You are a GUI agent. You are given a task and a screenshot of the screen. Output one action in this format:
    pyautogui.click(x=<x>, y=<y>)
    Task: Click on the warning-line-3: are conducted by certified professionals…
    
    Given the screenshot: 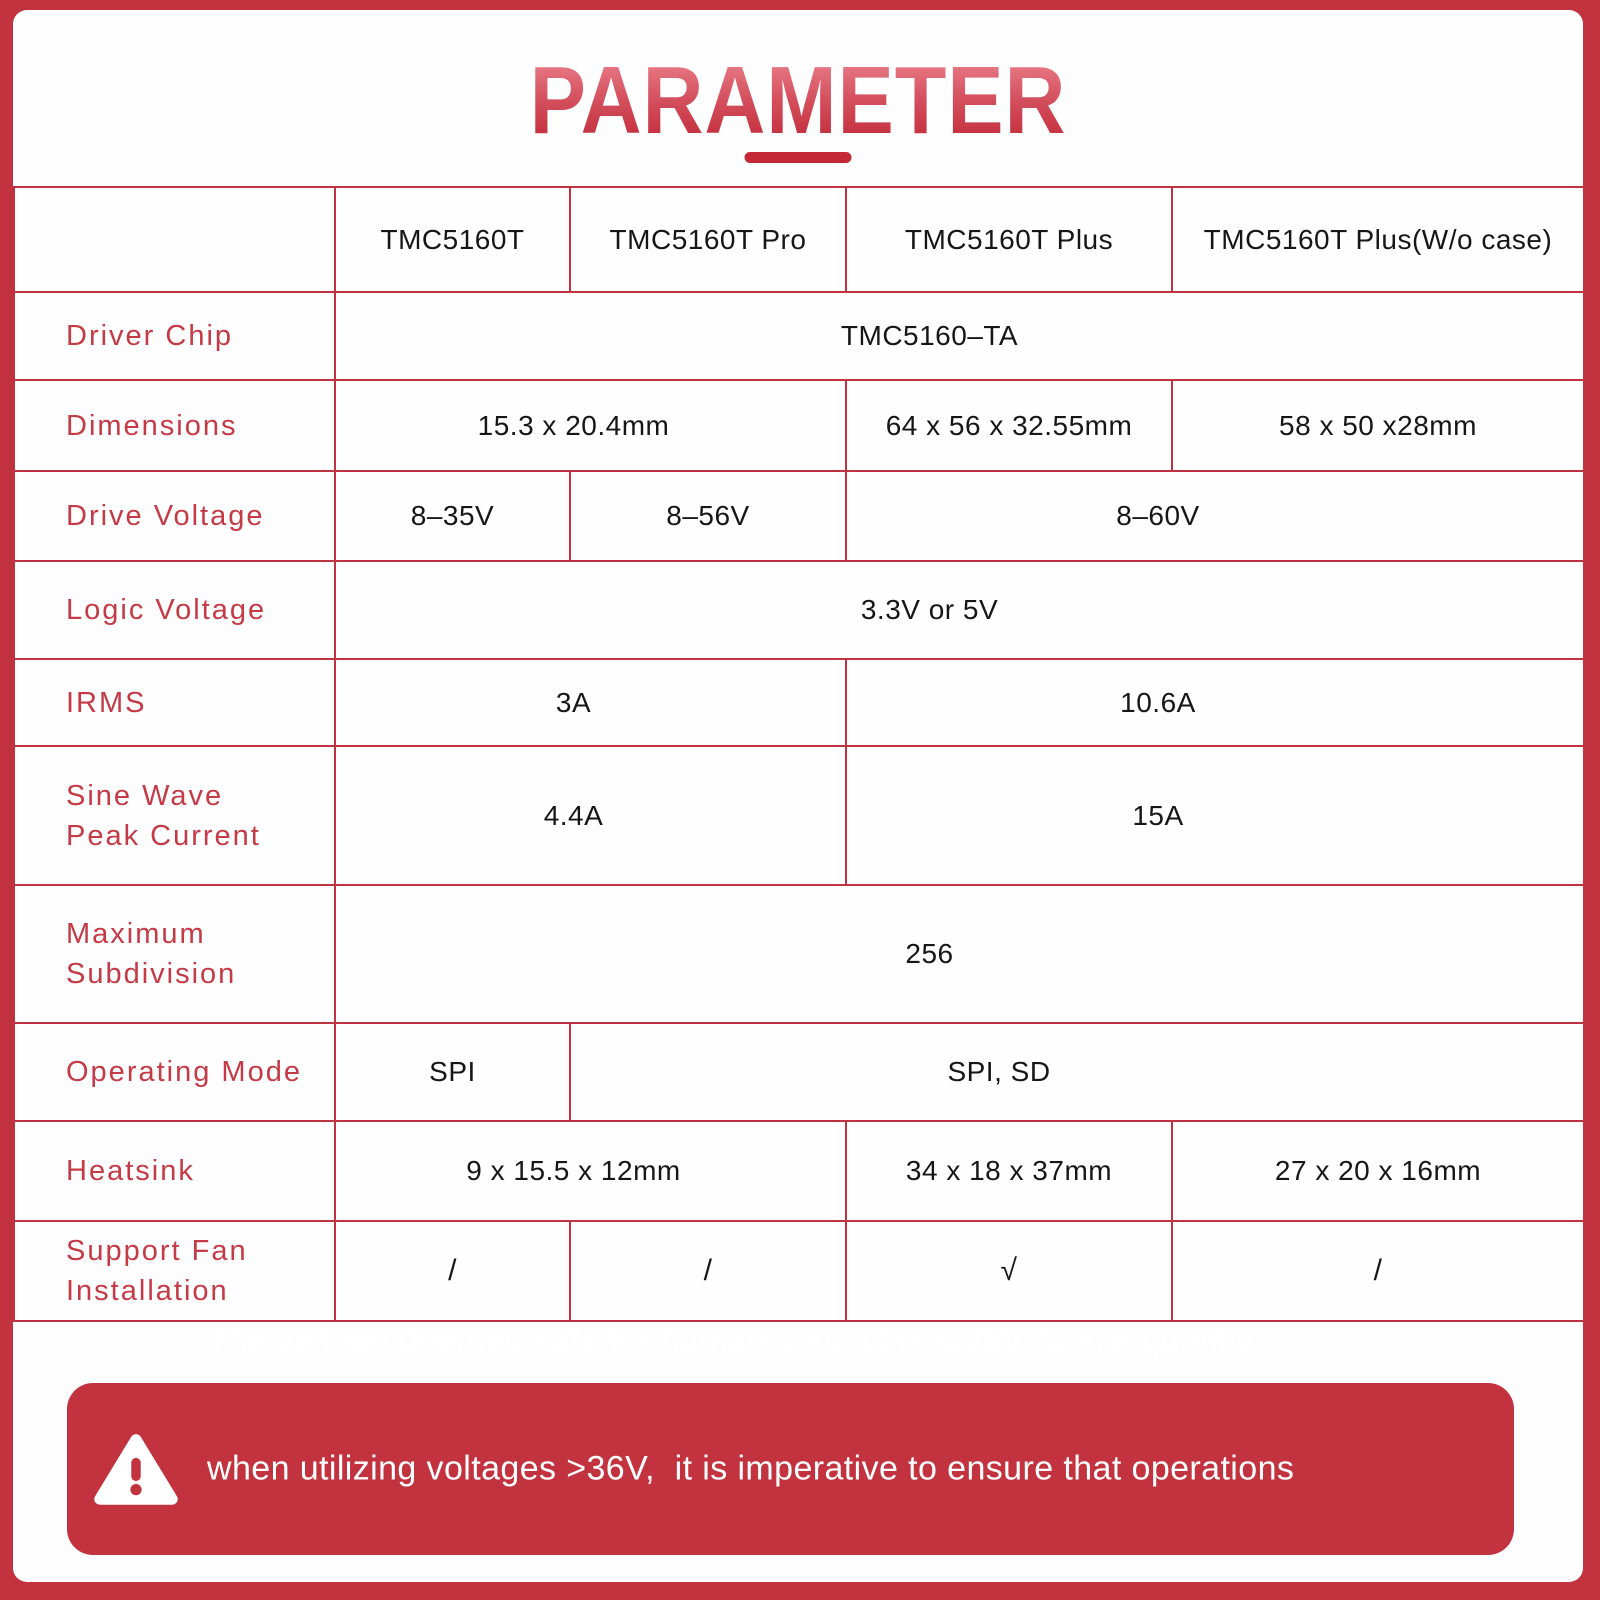 What is the action you would take?
    pyautogui.click(x=750, y=1580)
    